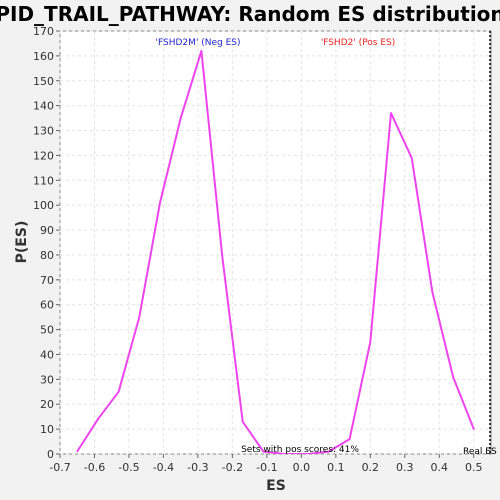 The height and width of the screenshot is (500, 500). I want to click on y-tick-label: 40, so click(47, 354).